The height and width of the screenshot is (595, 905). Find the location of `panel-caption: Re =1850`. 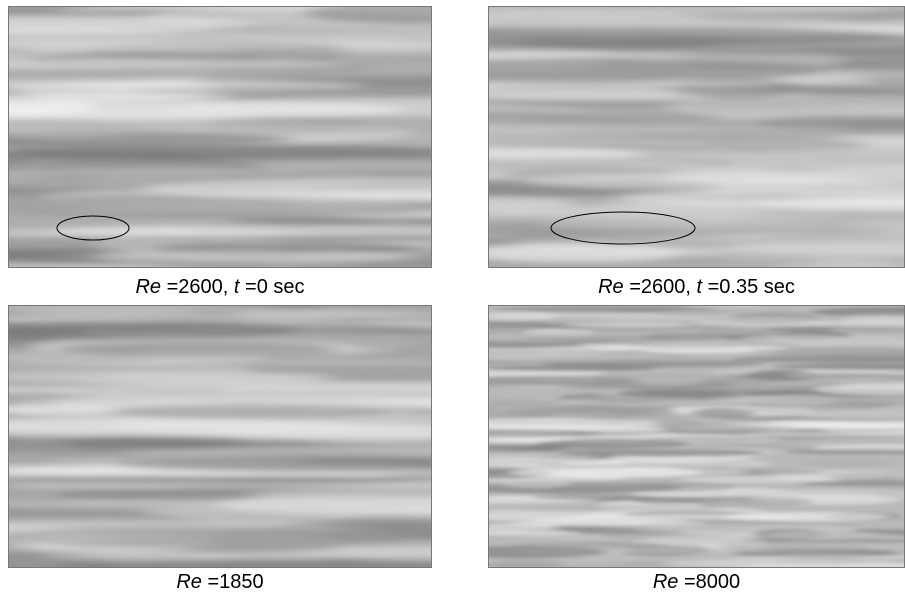

panel-caption: Re =1850 is located at coordinates (219, 582).